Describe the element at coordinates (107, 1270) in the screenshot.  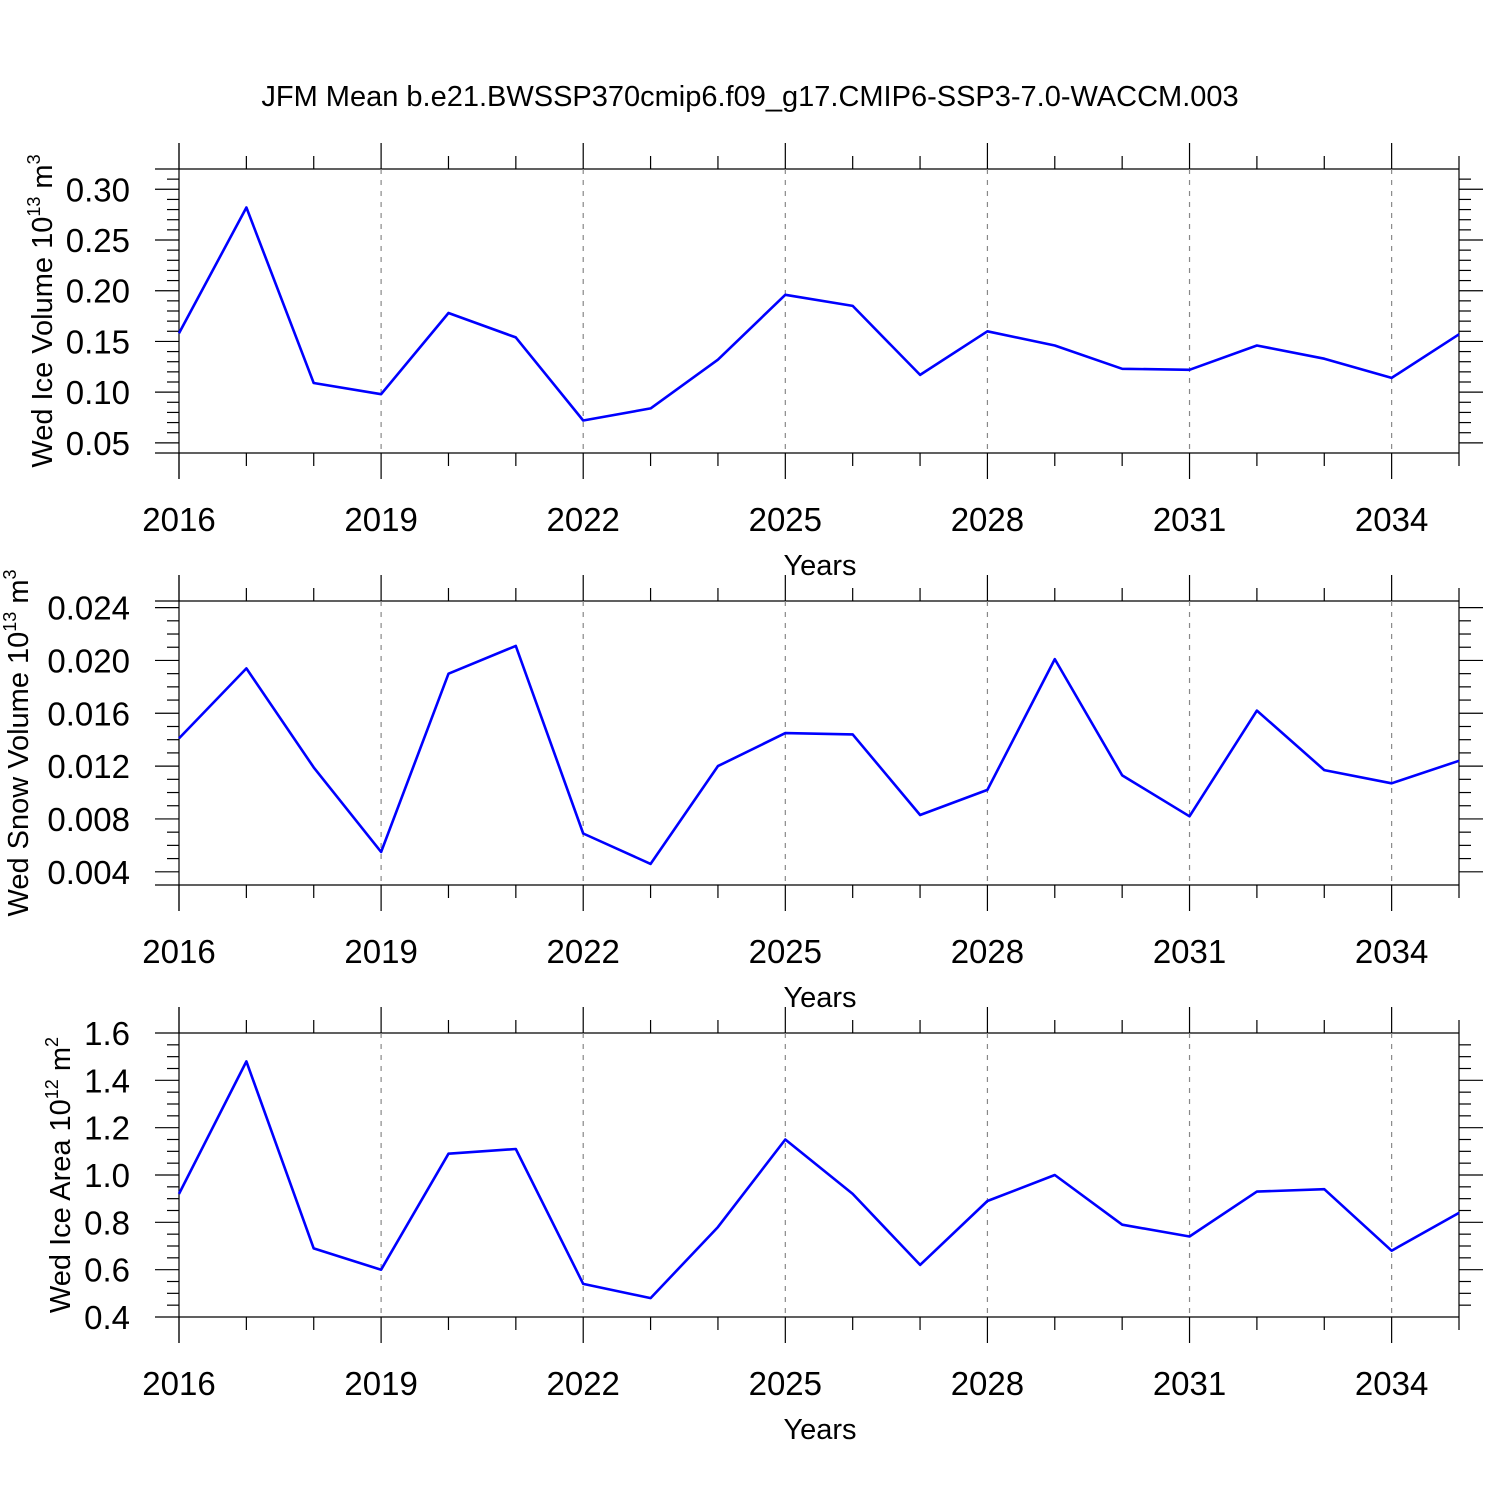
I see `y-tick-label: 0.6` at that location.